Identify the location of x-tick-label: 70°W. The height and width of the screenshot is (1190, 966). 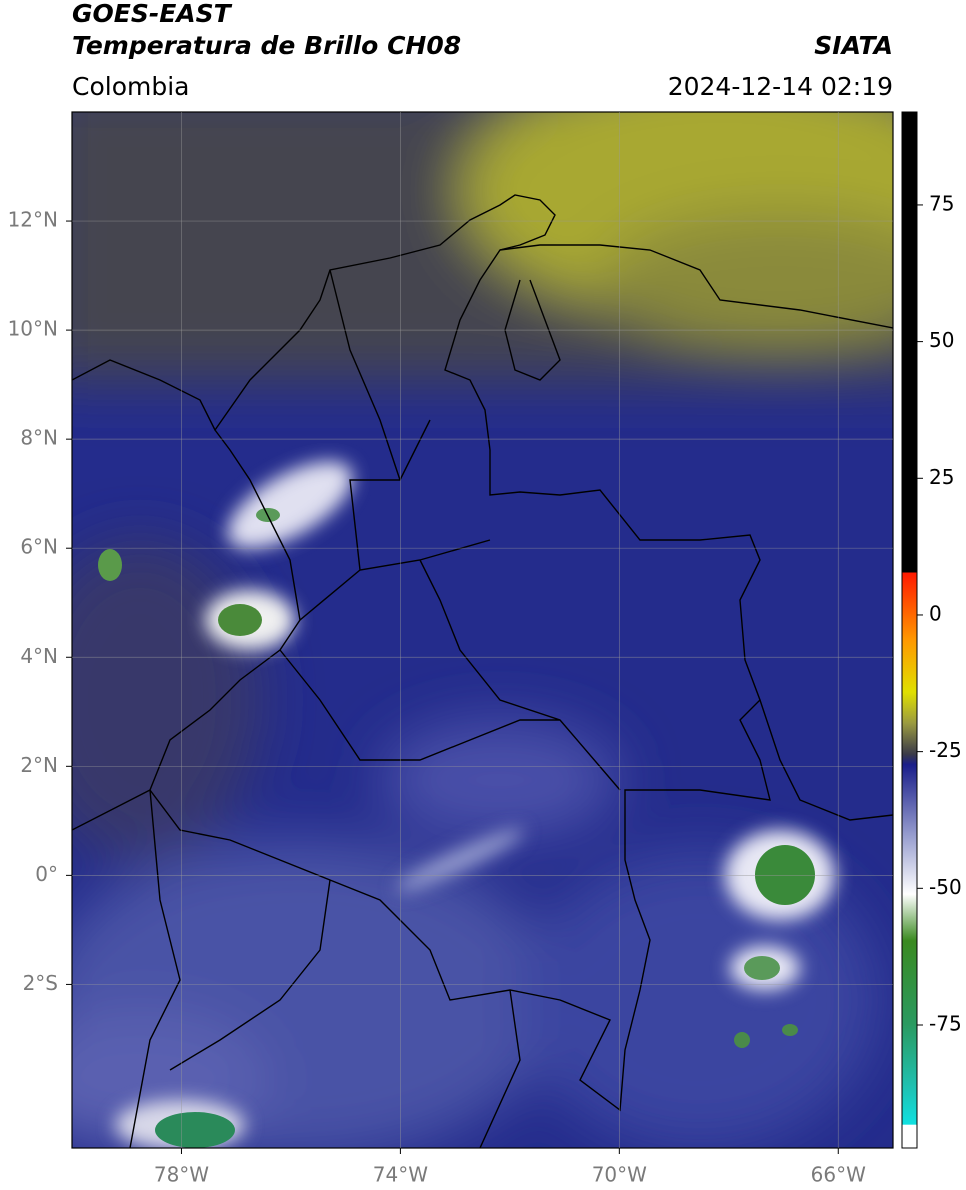
(619, 1175).